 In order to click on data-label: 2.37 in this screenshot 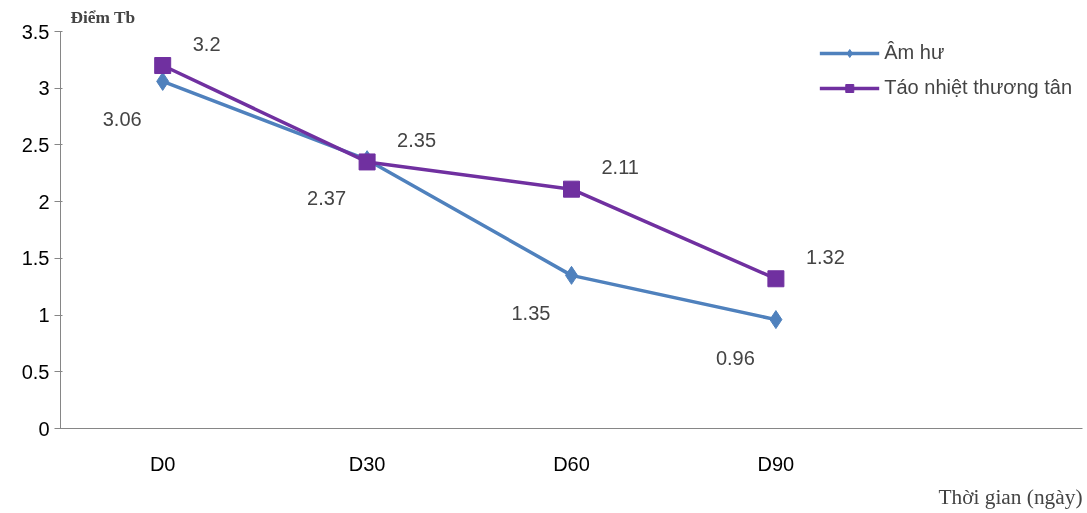, I will do `click(327, 197)`.